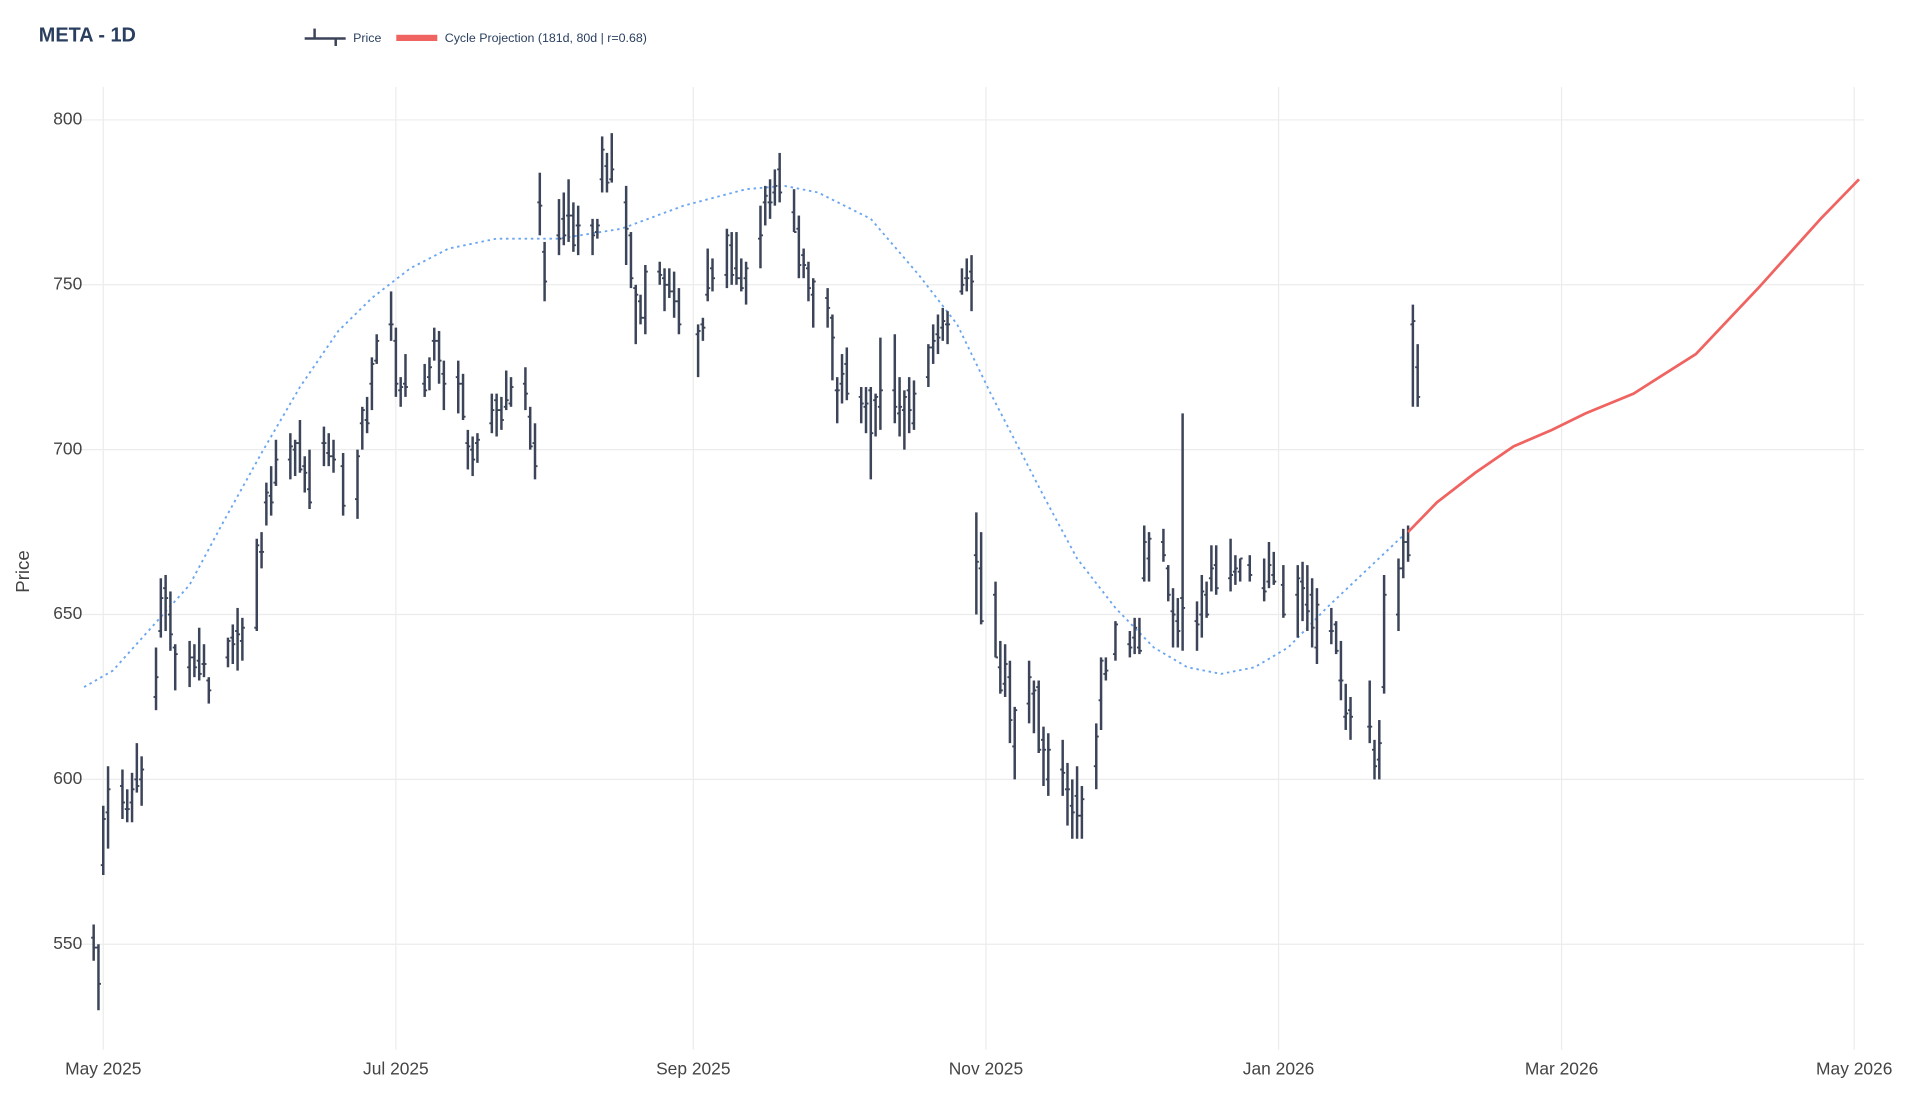  Describe the element at coordinates (67, 613) in the screenshot. I see `y-tick-label: 650` at that location.